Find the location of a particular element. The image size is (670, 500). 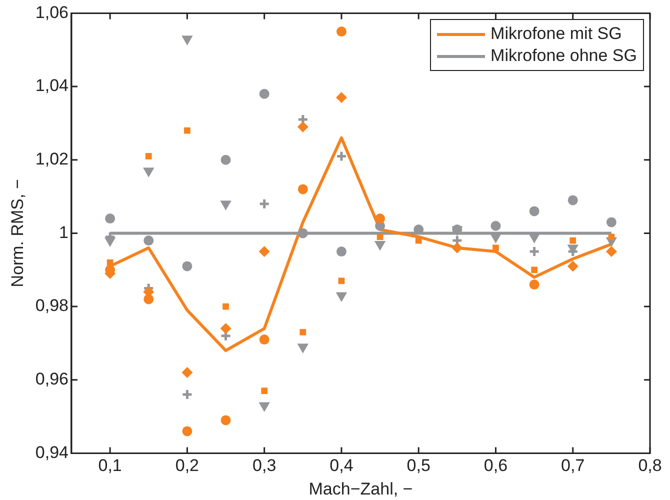

y-tick-label: 1,06 is located at coordinates (51, 12).